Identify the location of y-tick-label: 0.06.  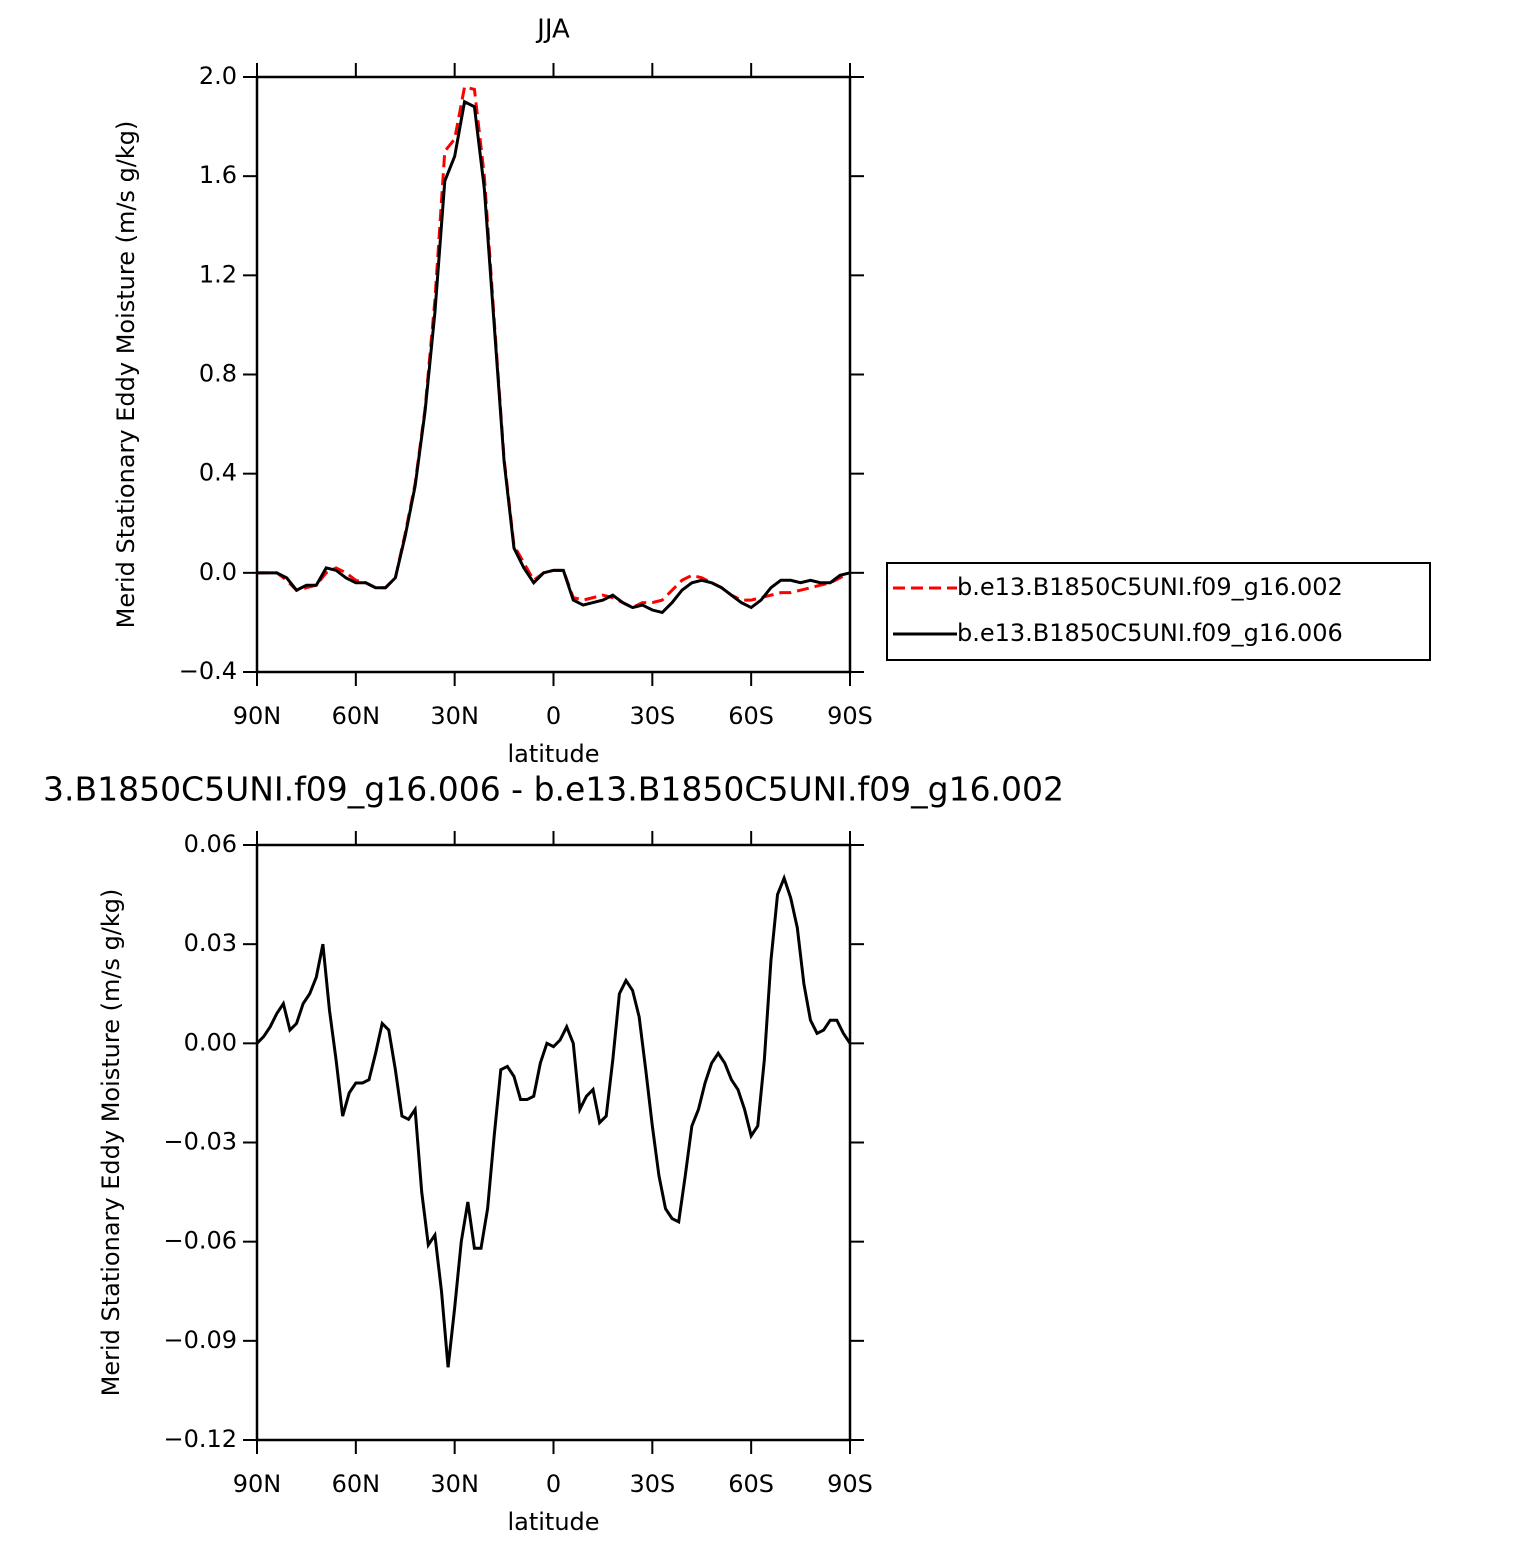
(210, 844).